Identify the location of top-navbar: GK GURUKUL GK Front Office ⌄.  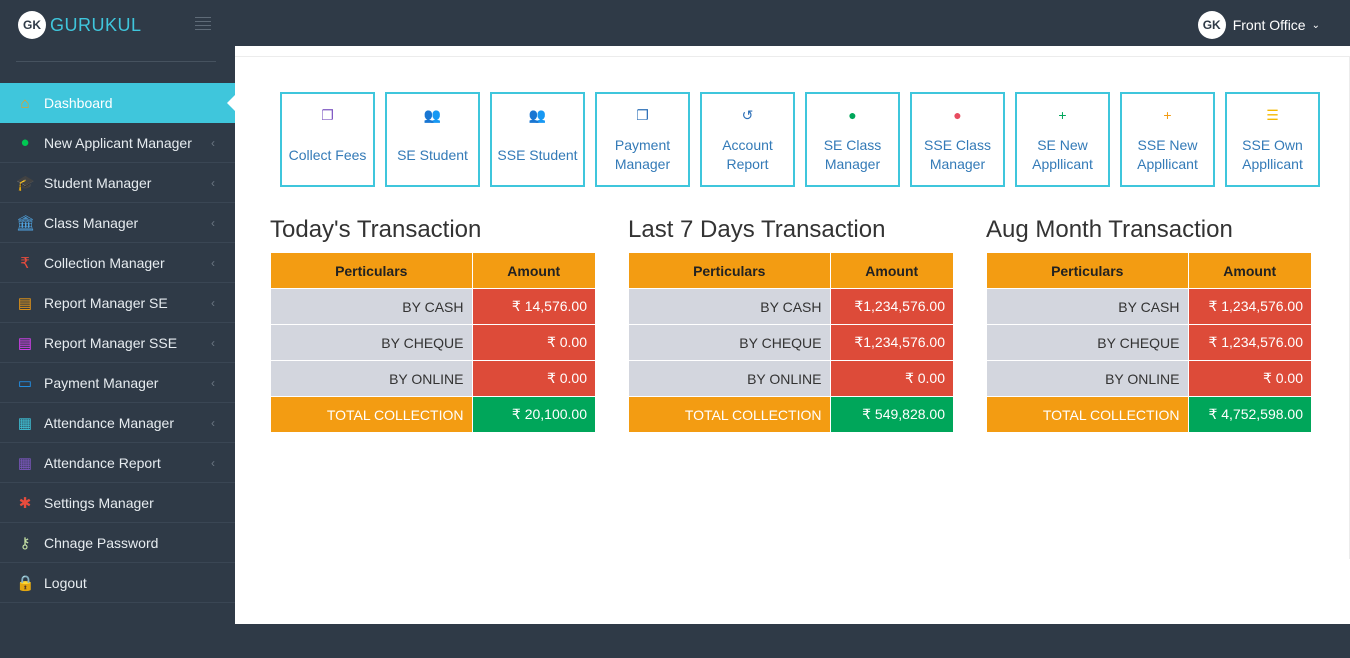
(675, 23).